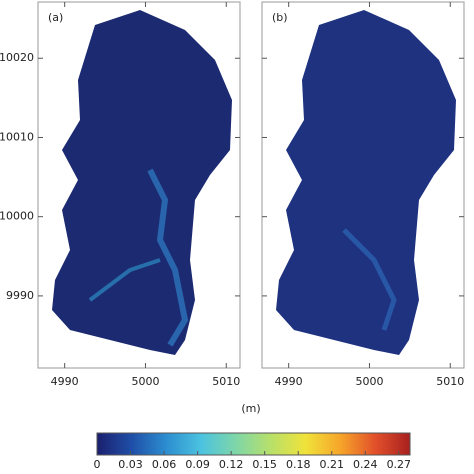 This screenshot has width=474, height=474. I want to click on colorbar, so click(253, 444).